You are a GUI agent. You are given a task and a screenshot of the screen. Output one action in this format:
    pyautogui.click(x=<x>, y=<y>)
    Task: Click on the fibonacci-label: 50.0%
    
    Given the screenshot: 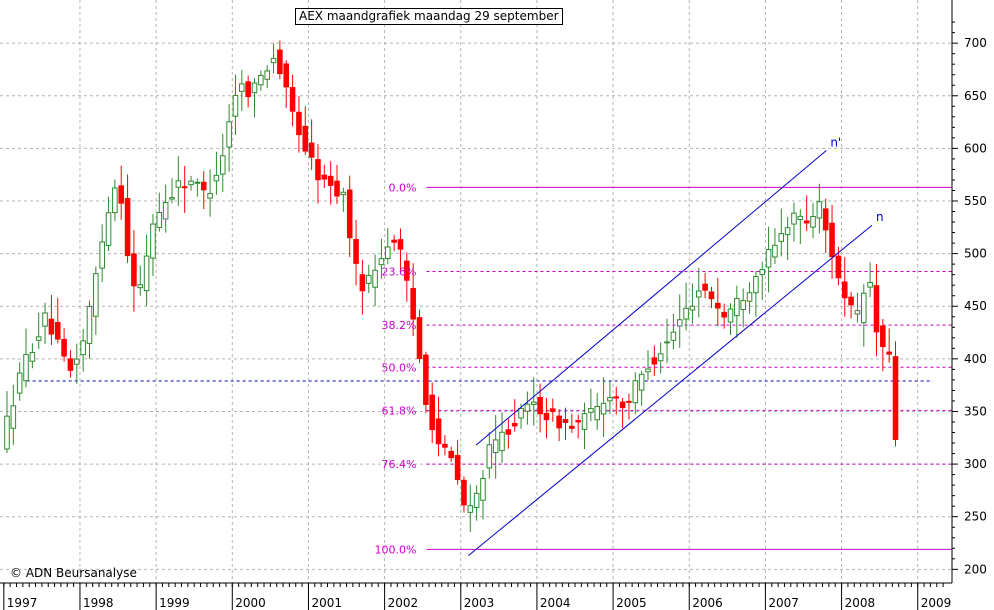 What is the action you would take?
    pyautogui.click(x=399, y=367)
    